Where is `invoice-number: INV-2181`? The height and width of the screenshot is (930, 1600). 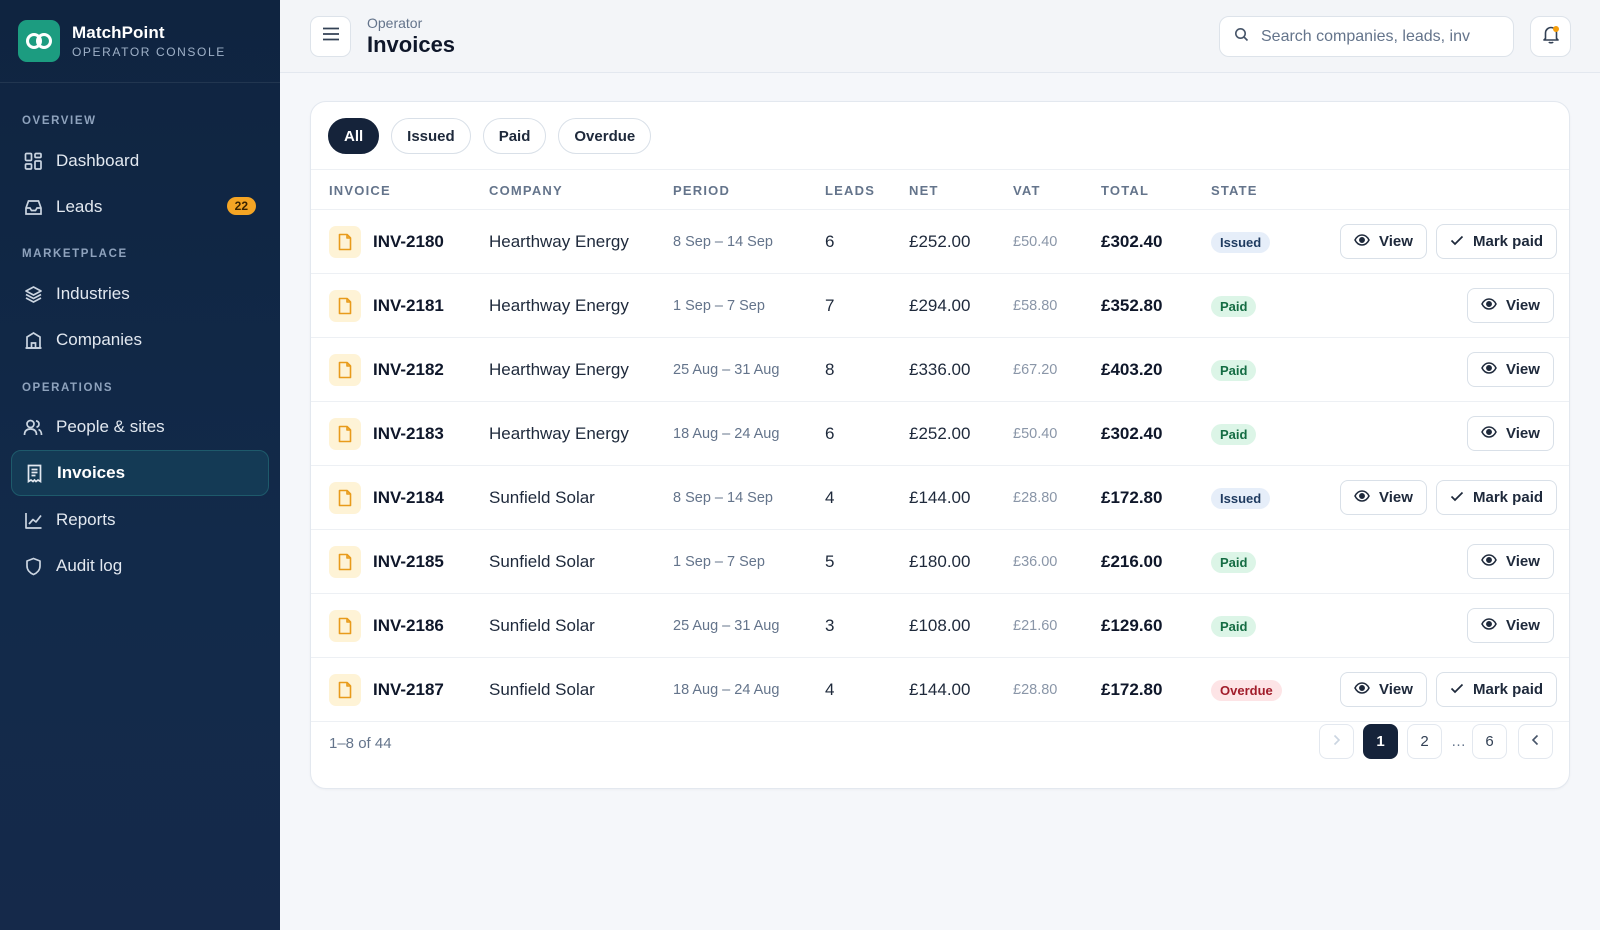
invoice-number: INV-2181 is located at coordinates (408, 305).